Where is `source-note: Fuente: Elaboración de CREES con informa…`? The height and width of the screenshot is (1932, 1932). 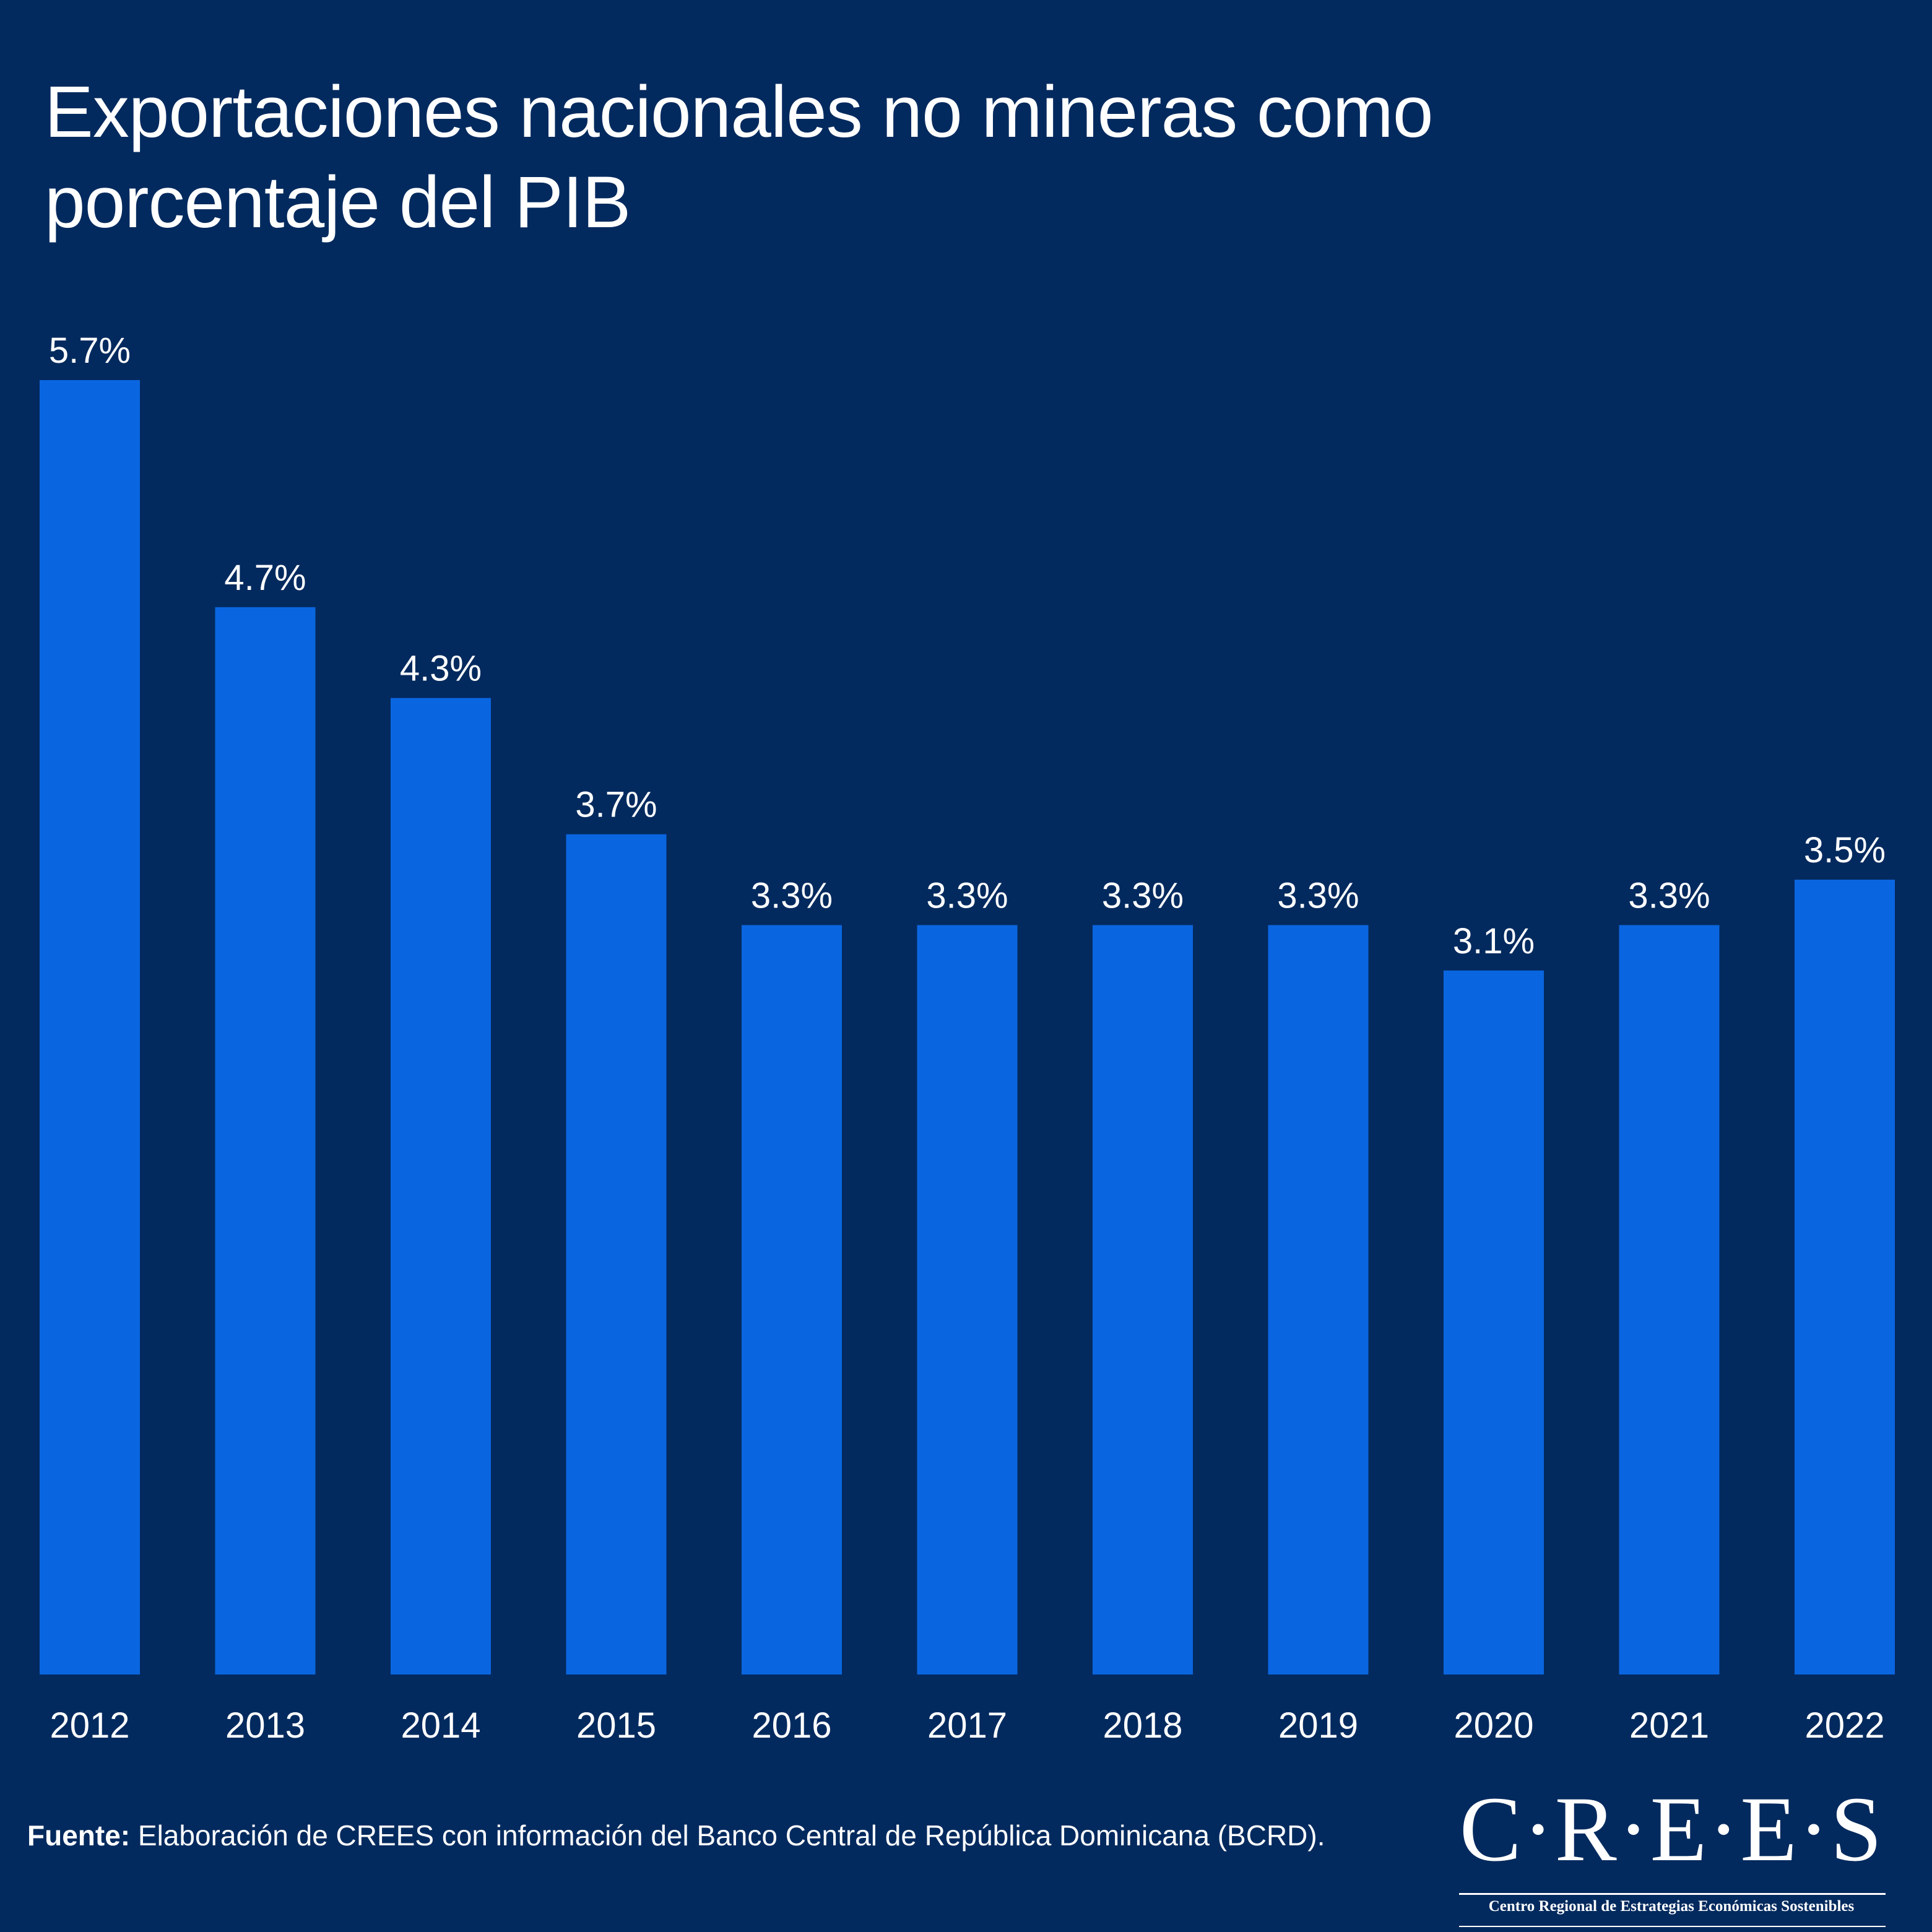 source-note: Fuente: Elaboración de CREES con informa… is located at coordinates (714, 1835).